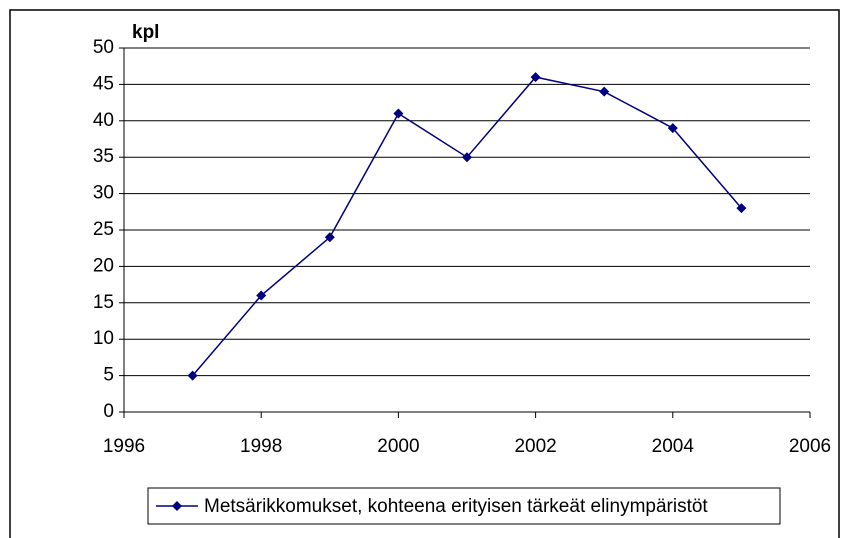 The width and height of the screenshot is (849, 538). I want to click on y-tick-label: 10, so click(103, 338).